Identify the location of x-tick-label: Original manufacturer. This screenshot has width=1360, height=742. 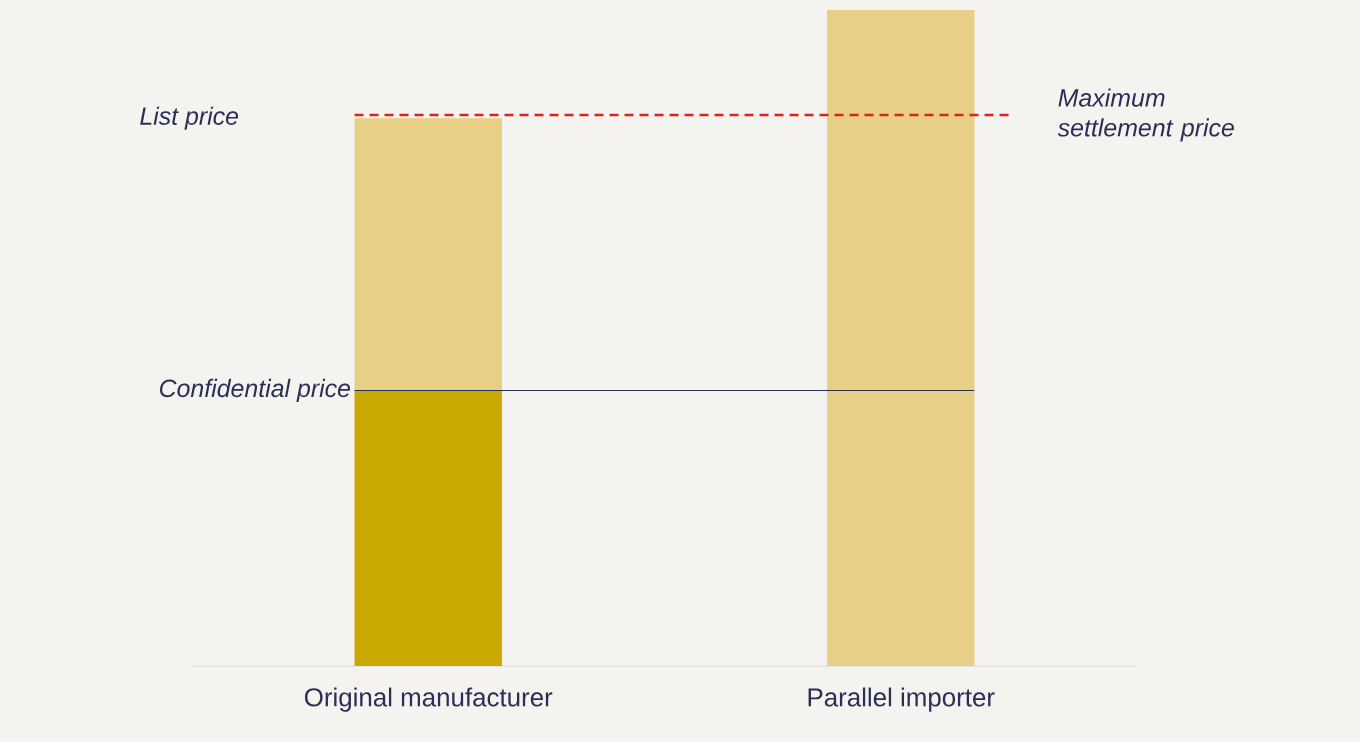
(428, 699).